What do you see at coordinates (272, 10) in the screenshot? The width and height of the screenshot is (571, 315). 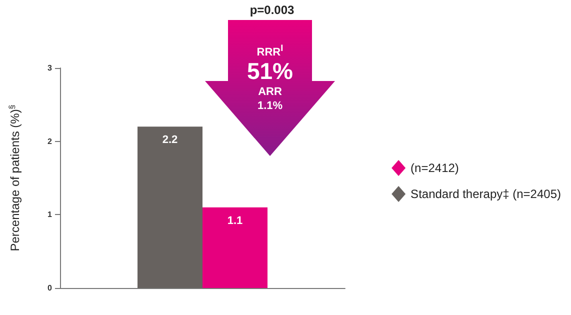 I see `text: p=0.003` at bounding box center [272, 10].